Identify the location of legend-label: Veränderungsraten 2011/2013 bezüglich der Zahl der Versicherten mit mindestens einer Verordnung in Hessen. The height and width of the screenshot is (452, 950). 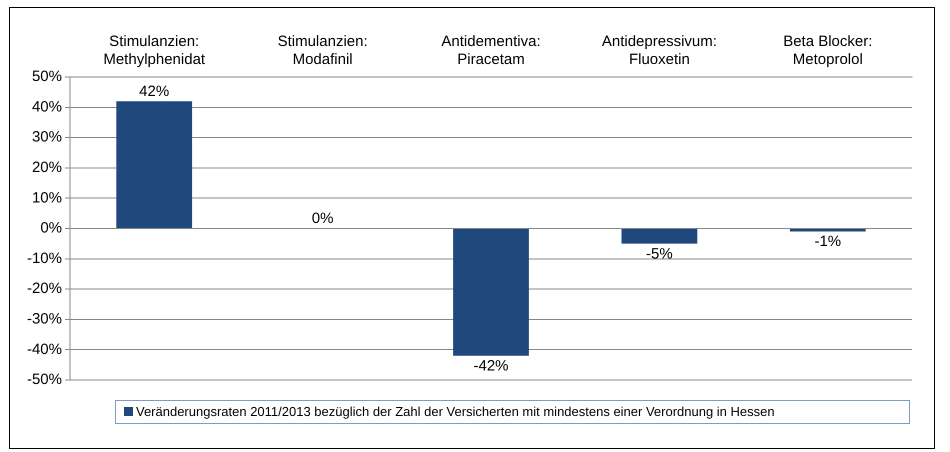
(512, 412).